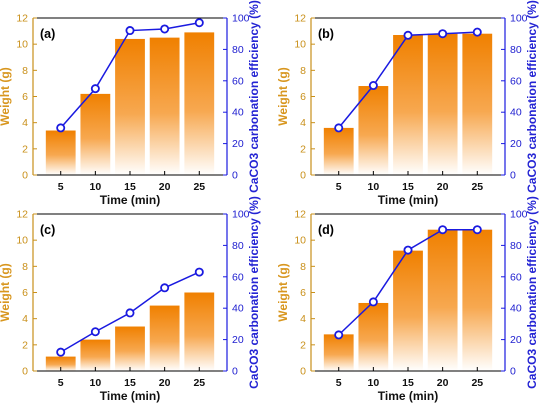 The width and height of the screenshot is (550, 411). What do you see at coordinates (326, 34) in the screenshot?
I see `panel-label: (b)` at bounding box center [326, 34].